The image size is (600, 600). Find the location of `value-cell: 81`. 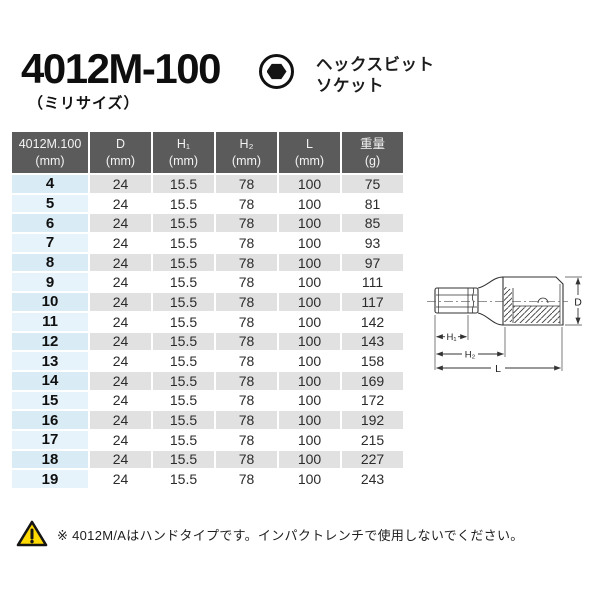

value-cell: 81 is located at coordinates (372, 203).